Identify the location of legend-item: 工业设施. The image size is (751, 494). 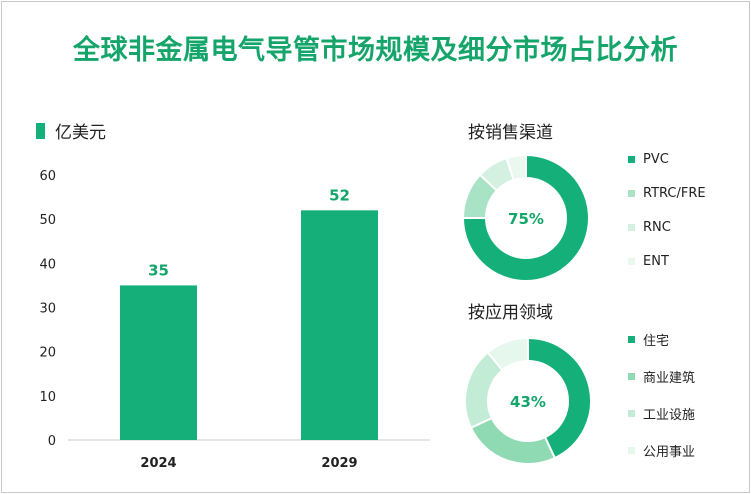
(661, 413).